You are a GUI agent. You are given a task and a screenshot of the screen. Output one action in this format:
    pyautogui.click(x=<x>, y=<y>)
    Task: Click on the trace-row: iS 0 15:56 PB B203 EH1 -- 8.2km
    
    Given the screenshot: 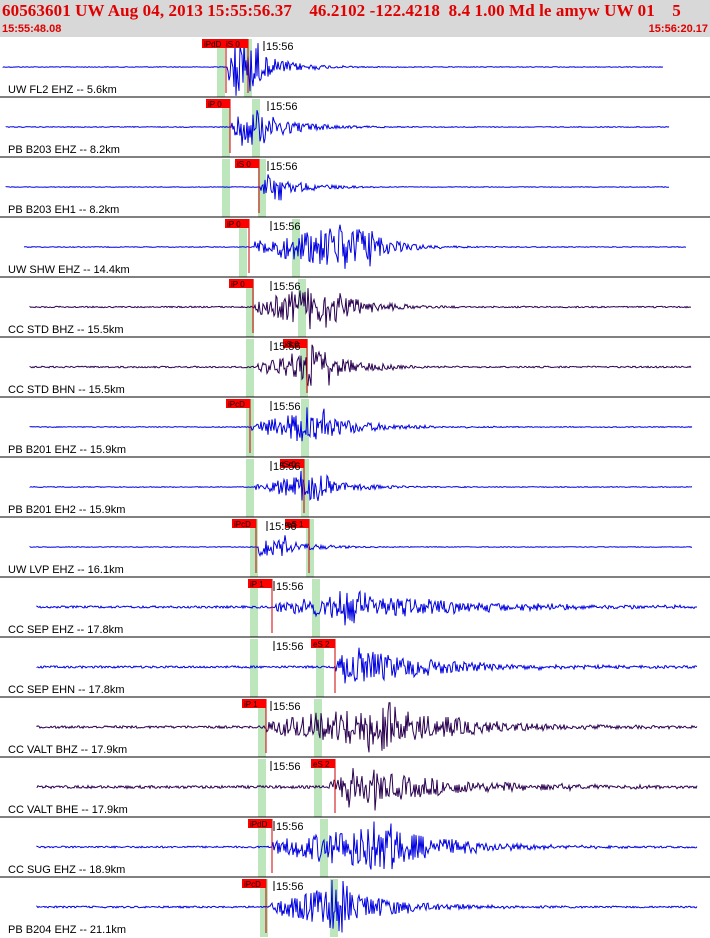 What is the action you would take?
    pyautogui.click(x=355, y=186)
    